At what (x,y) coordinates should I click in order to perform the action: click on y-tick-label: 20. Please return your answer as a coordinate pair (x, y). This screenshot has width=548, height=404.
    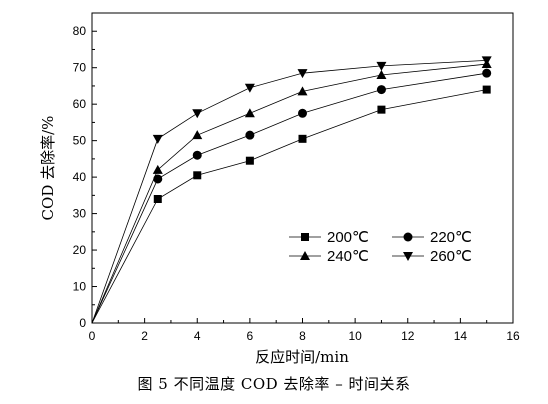
    Looking at the image, I should click on (80, 250).